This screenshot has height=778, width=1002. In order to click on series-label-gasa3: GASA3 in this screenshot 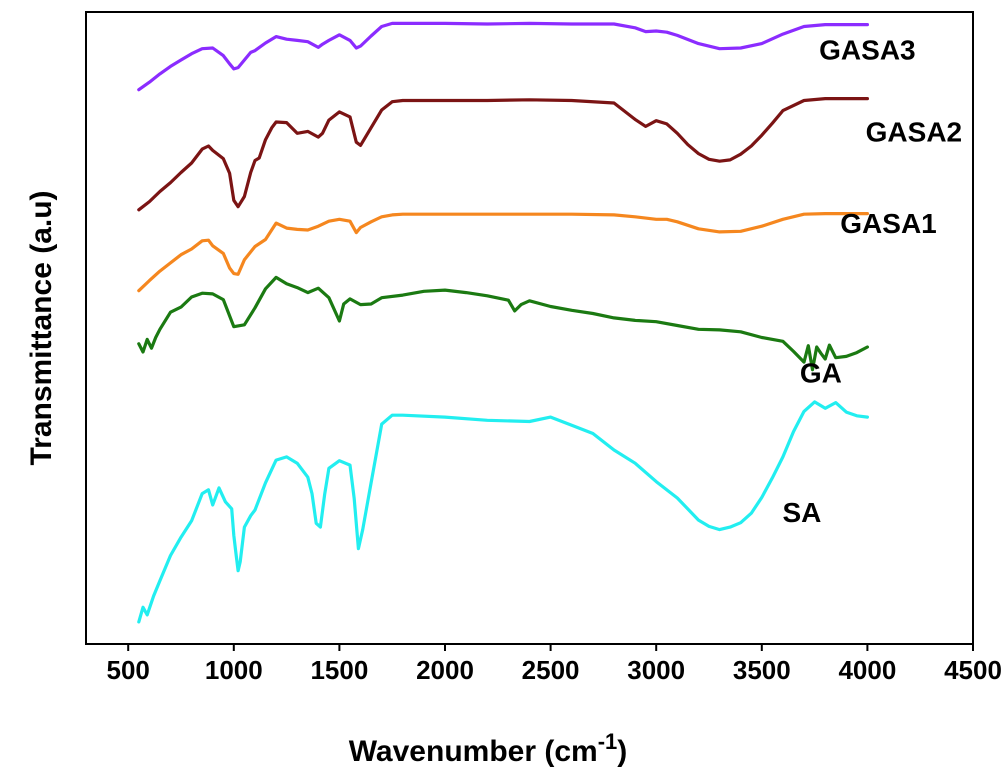, I will do `click(867, 49)`.